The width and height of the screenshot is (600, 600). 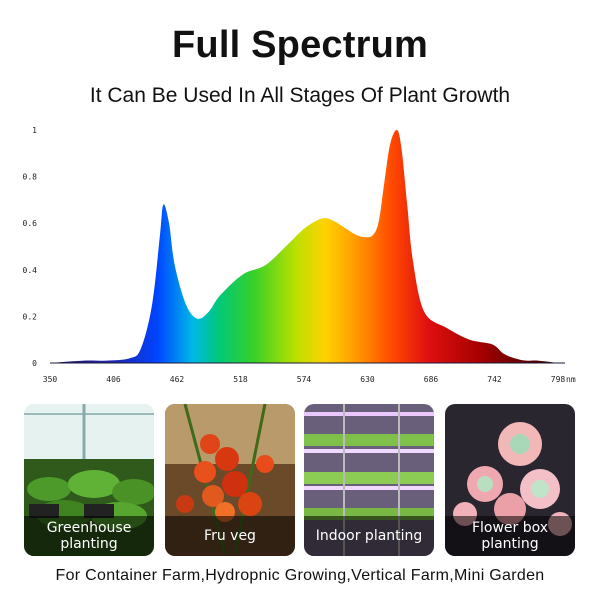 What do you see at coordinates (230, 480) in the screenshot?
I see `photo-fruit-veg: Fru veg` at bounding box center [230, 480].